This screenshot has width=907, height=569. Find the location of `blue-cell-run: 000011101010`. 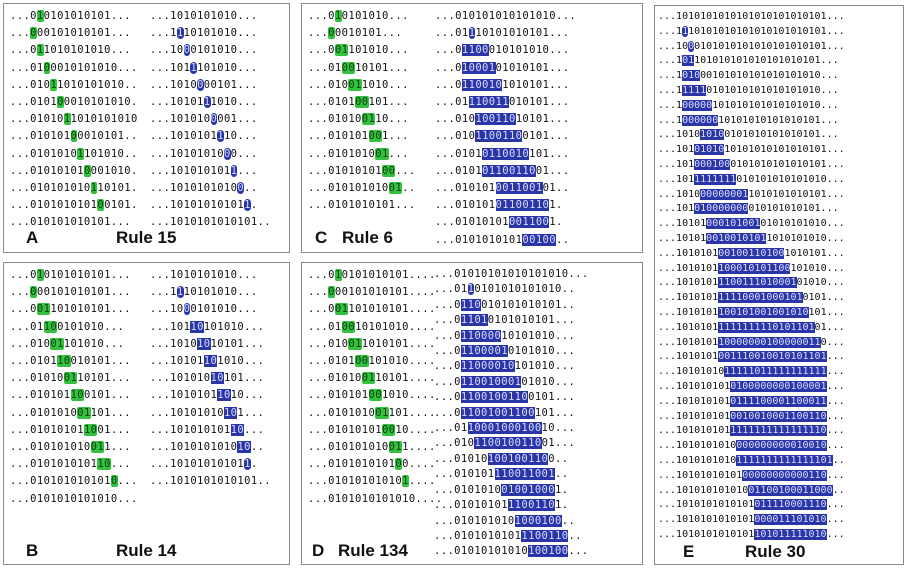

blue-cell-run: 000011101010 is located at coordinates (790, 520).